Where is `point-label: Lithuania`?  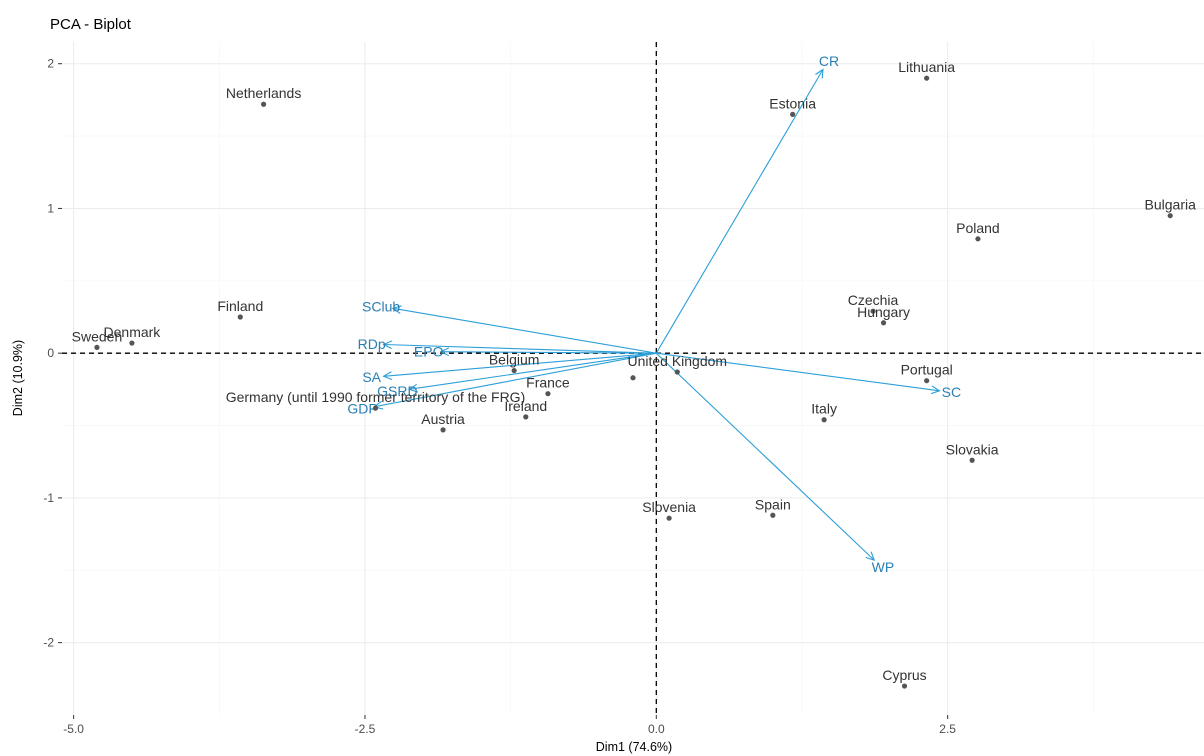
point-label: Lithuania is located at coordinates (926, 67).